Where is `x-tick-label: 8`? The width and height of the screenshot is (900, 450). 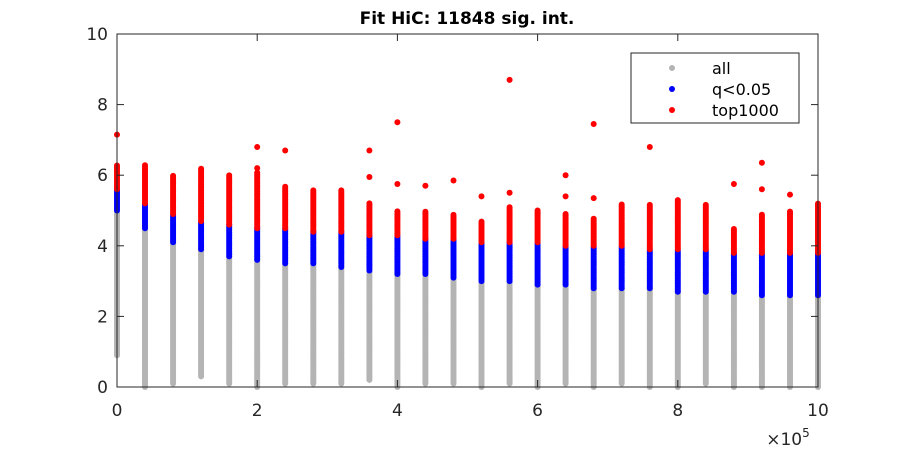
x-tick-label: 8 is located at coordinates (677, 411).